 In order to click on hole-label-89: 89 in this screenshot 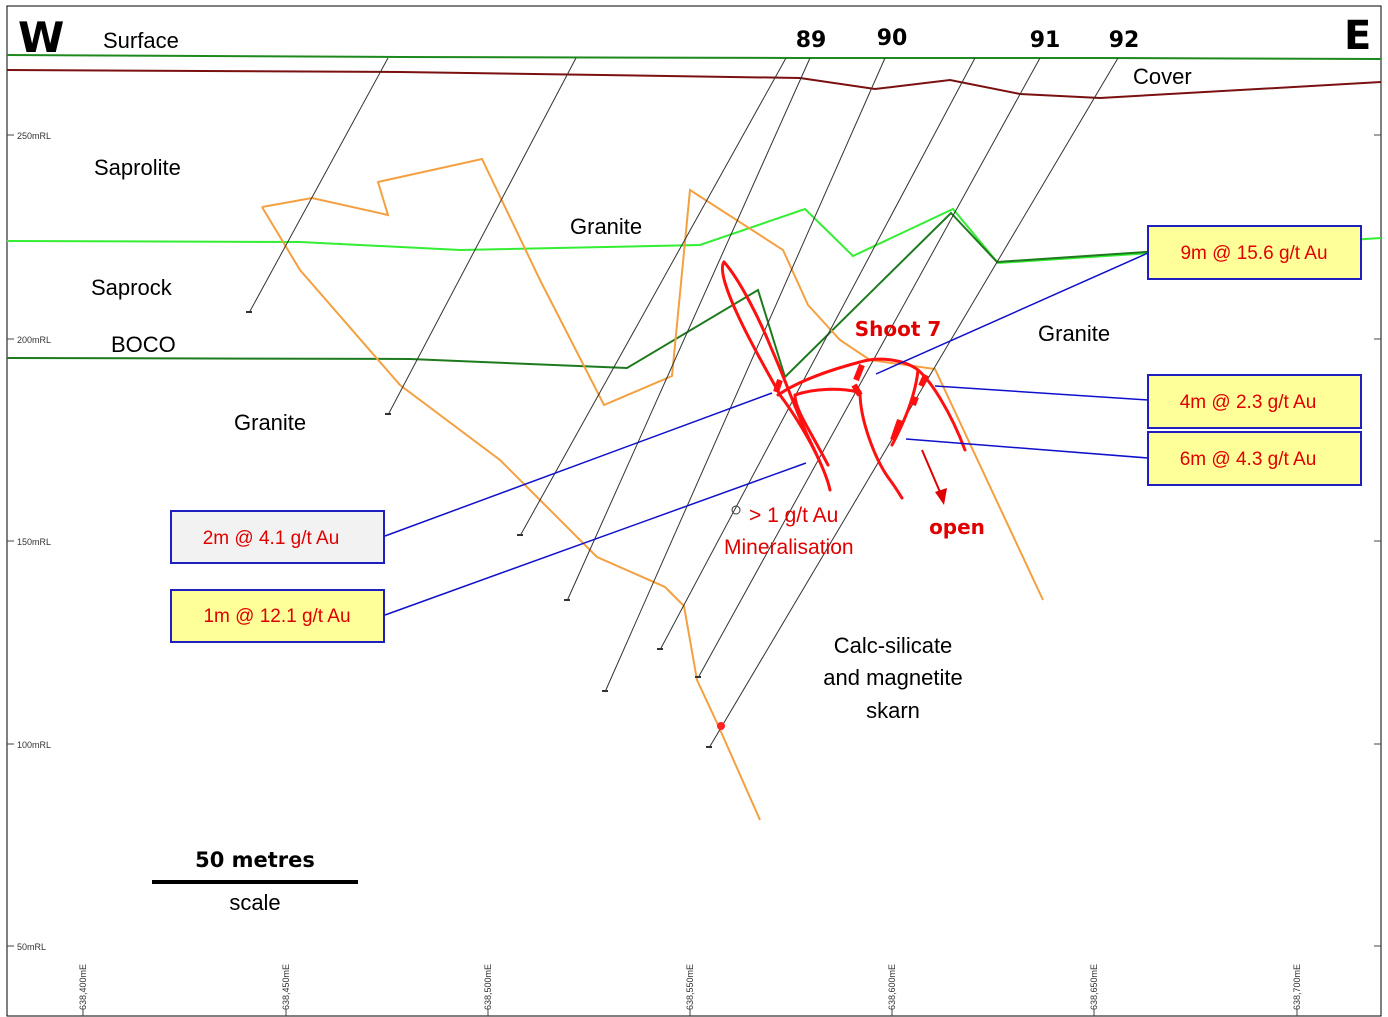, I will do `click(811, 40)`.